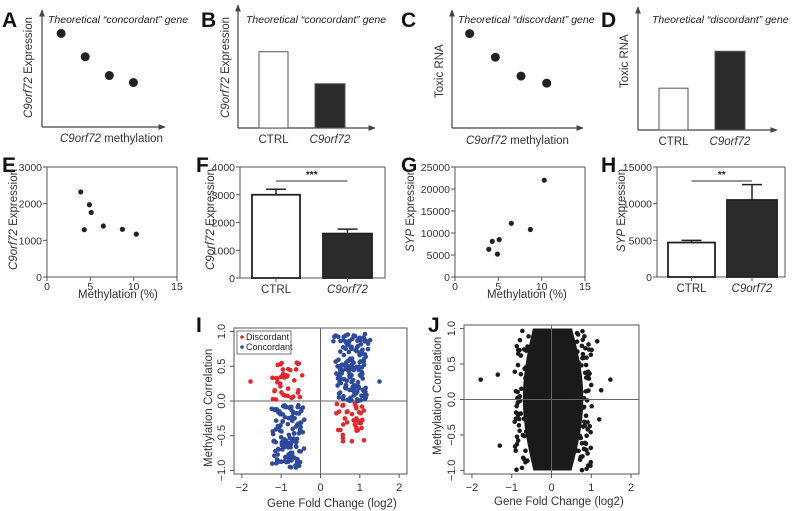  I want to click on panel-i-xtick-label: −2, so click(242, 488).